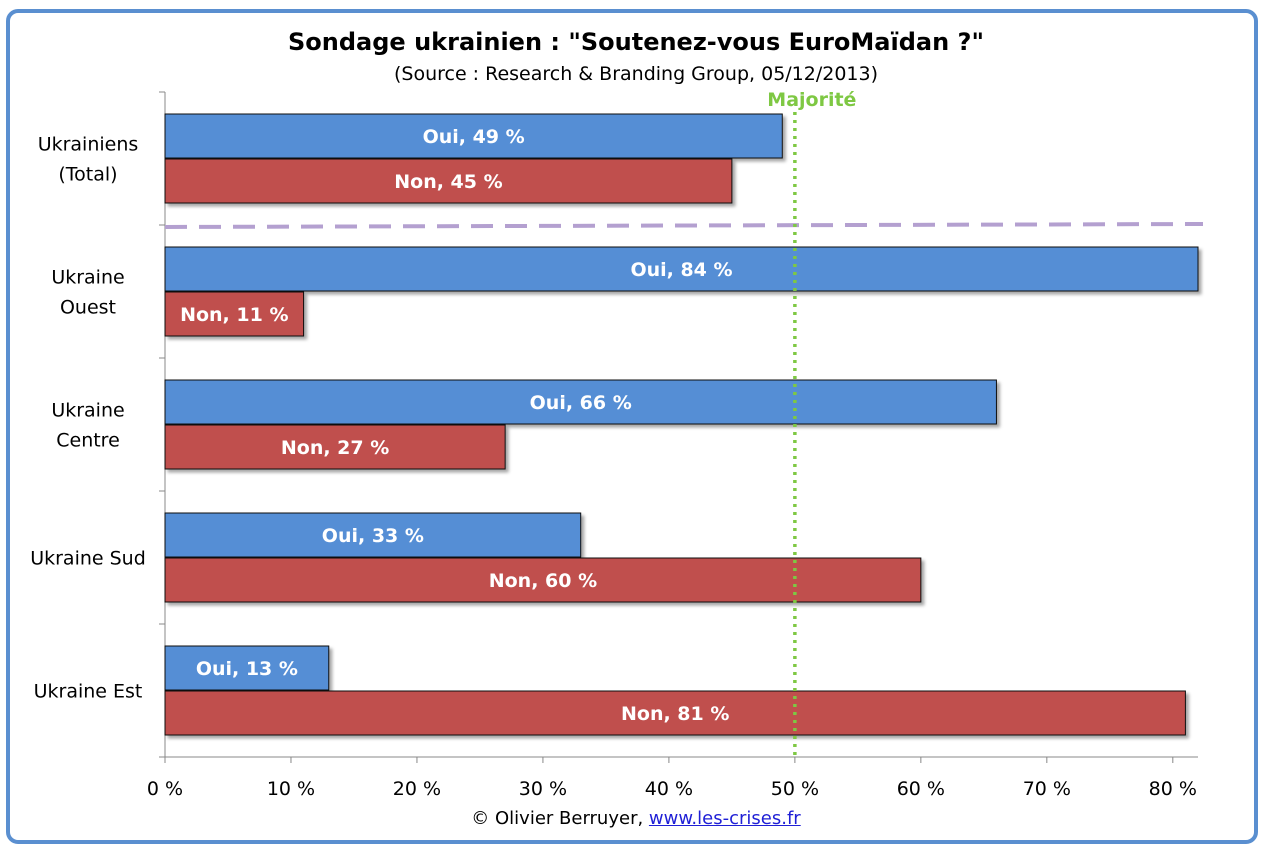 Image resolution: width=1272 pixels, height=856 pixels. I want to click on category-label: Ukraine Sud, so click(88, 559).